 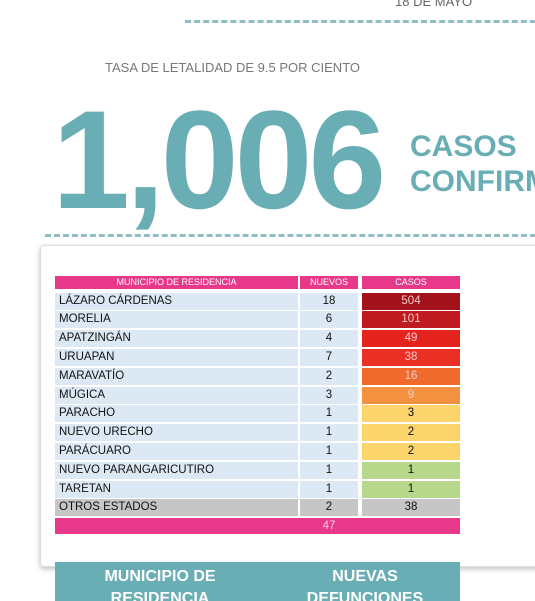 I want to click on cases: 504, so click(x=411, y=301).